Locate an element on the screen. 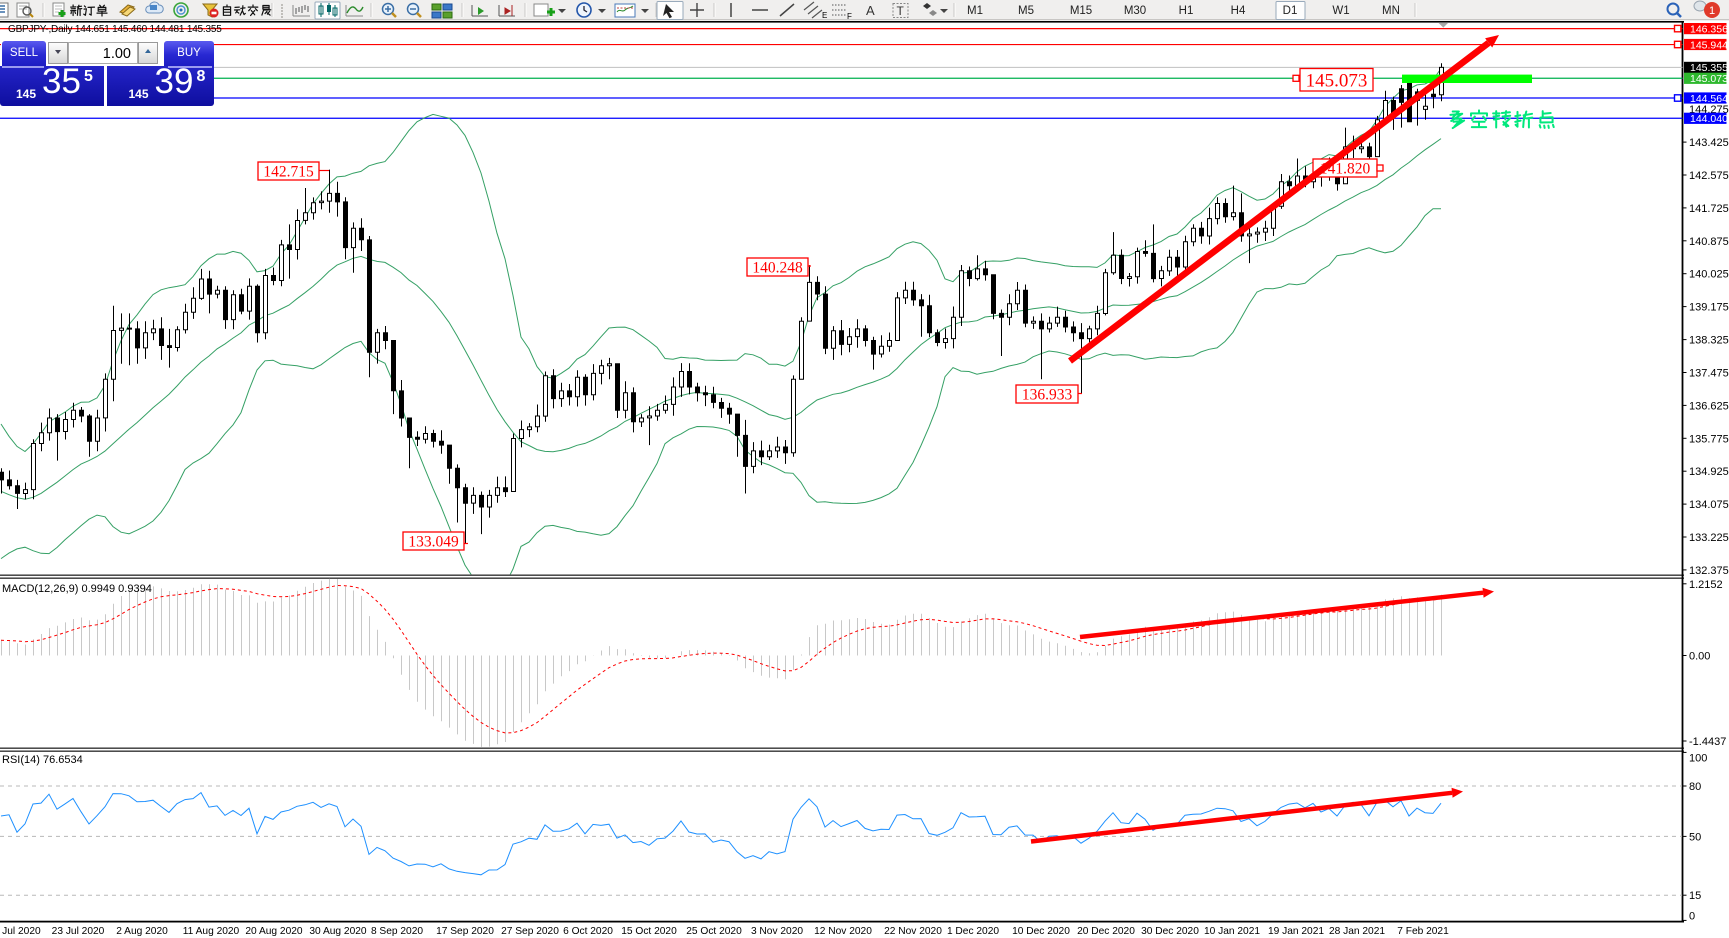 This screenshot has width=1729, height=938. svg-text: A is located at coordinates (870, 10).